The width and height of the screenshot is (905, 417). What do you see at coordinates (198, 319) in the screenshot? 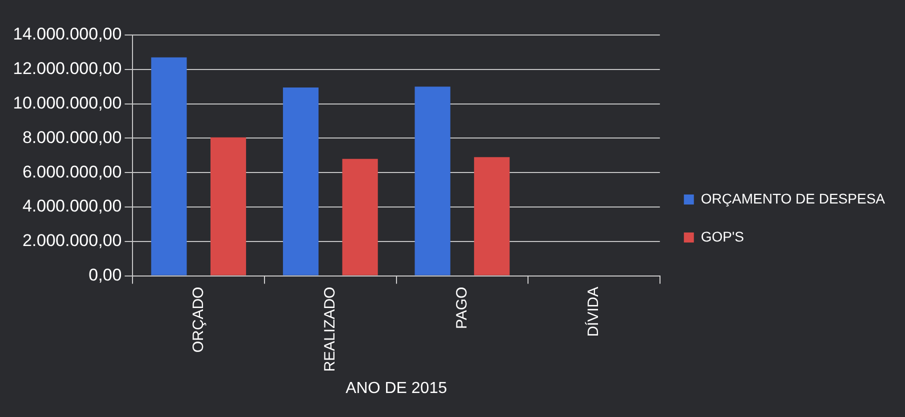
I see `x-tick-label: ORÇADO` at bounding box center [198, 319].